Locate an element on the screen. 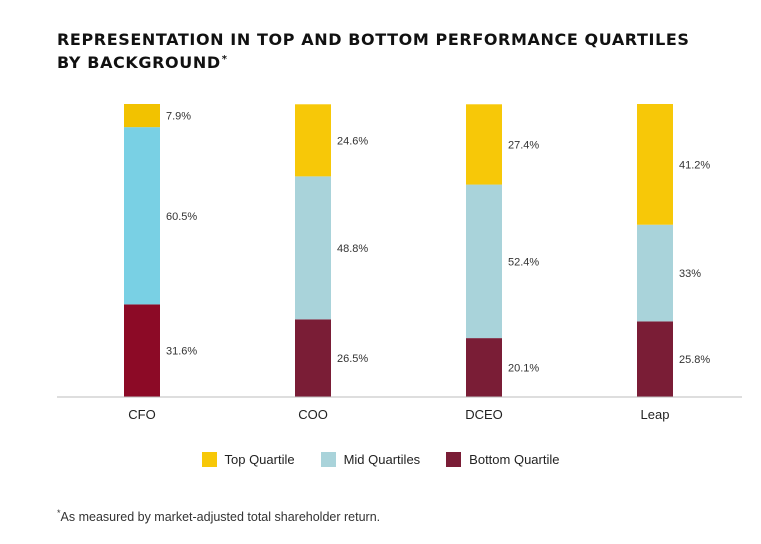 This screenshot has width=761, height=544. data-label-cfo-top-quartile: 7.9% is located at coordinates (178, 117).